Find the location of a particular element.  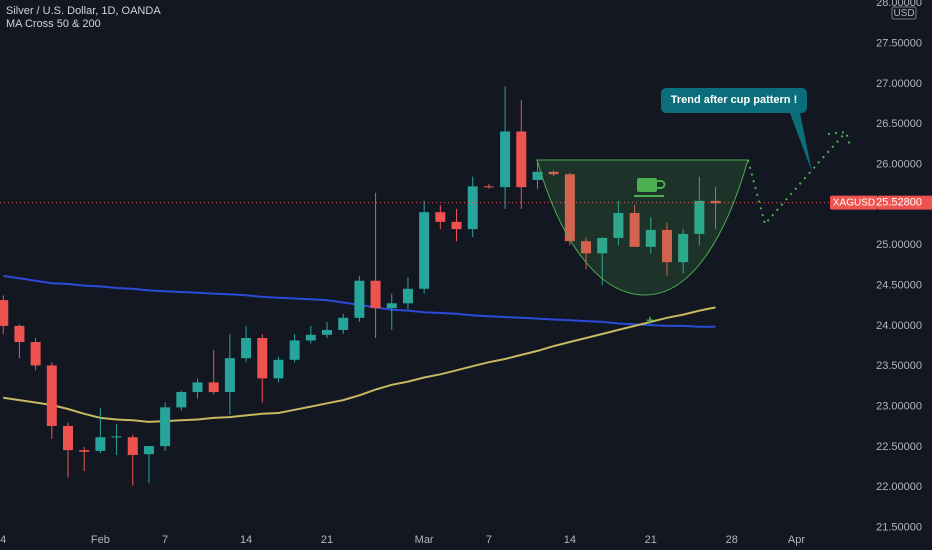

y-tick-label: 21.50000 is located at coordinates (899, 527).